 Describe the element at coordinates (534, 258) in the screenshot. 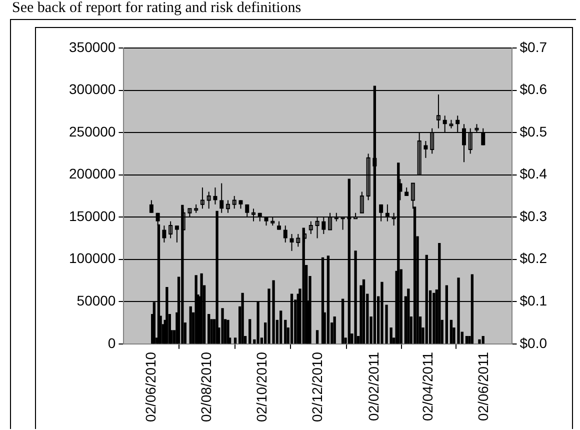

I see `y2-tick-label: $0.2` at that location.